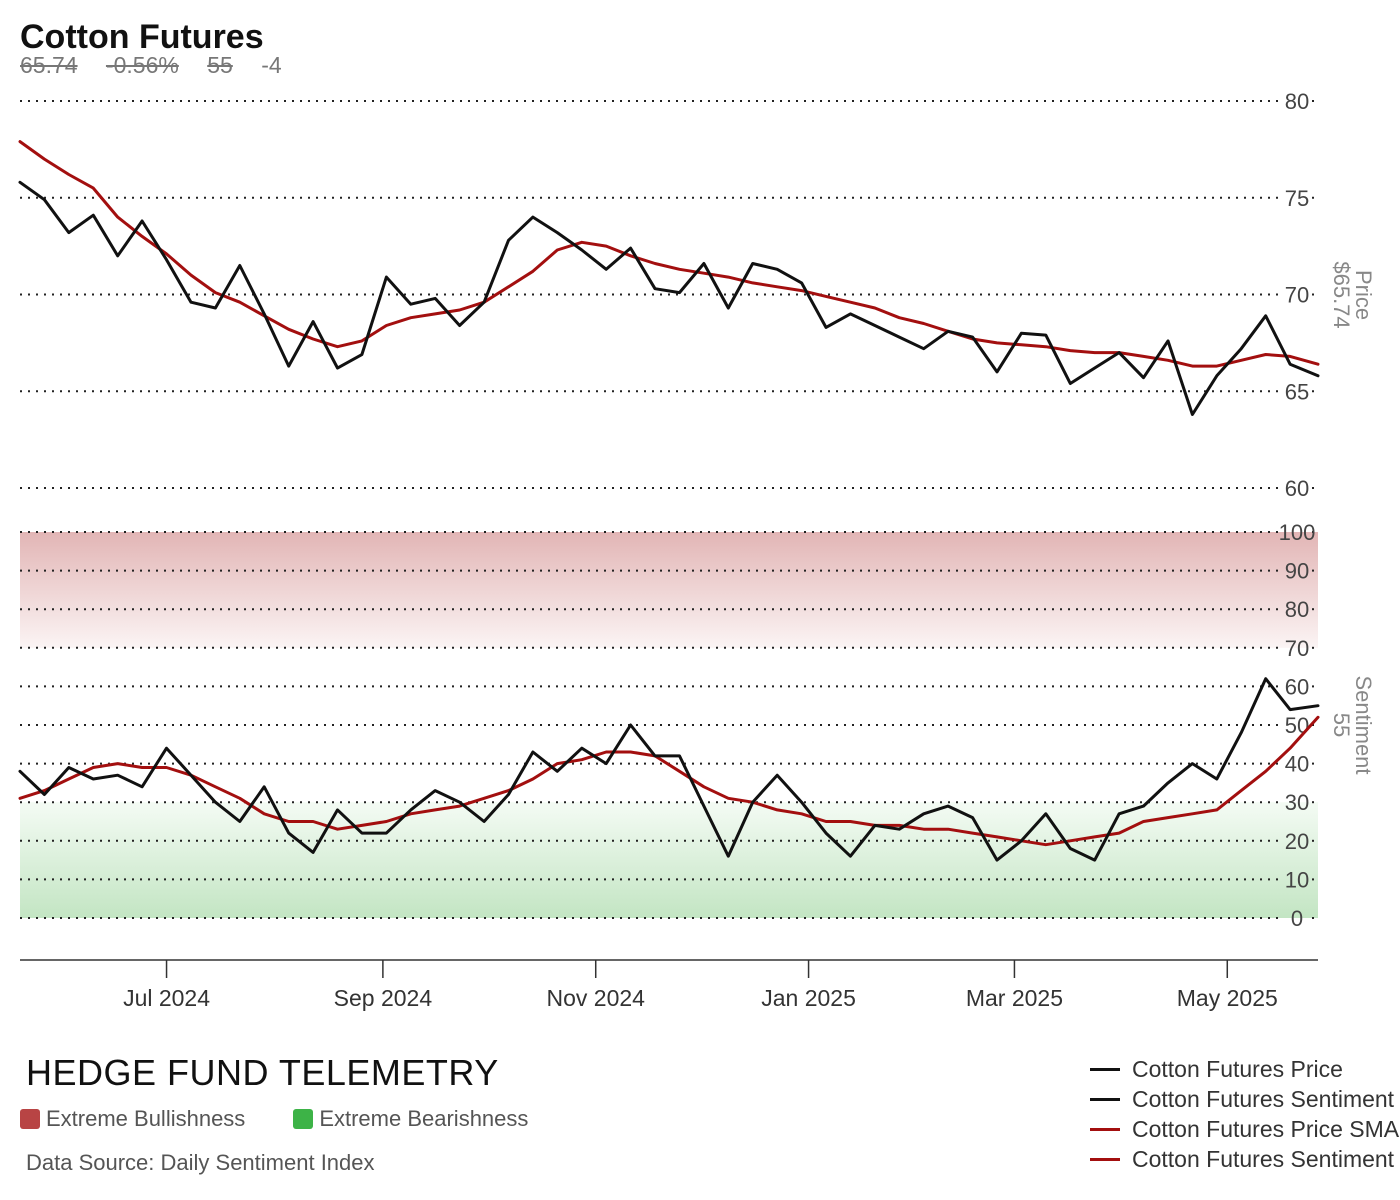 The image size is (1400, 1200). I want to click on zone-legend-bearish: Extreme Bearishness, so click(410, 1119).